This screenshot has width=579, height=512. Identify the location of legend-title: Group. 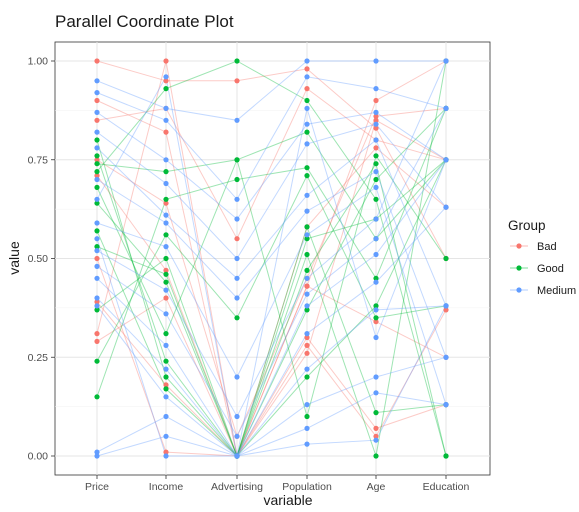
(527, 225).